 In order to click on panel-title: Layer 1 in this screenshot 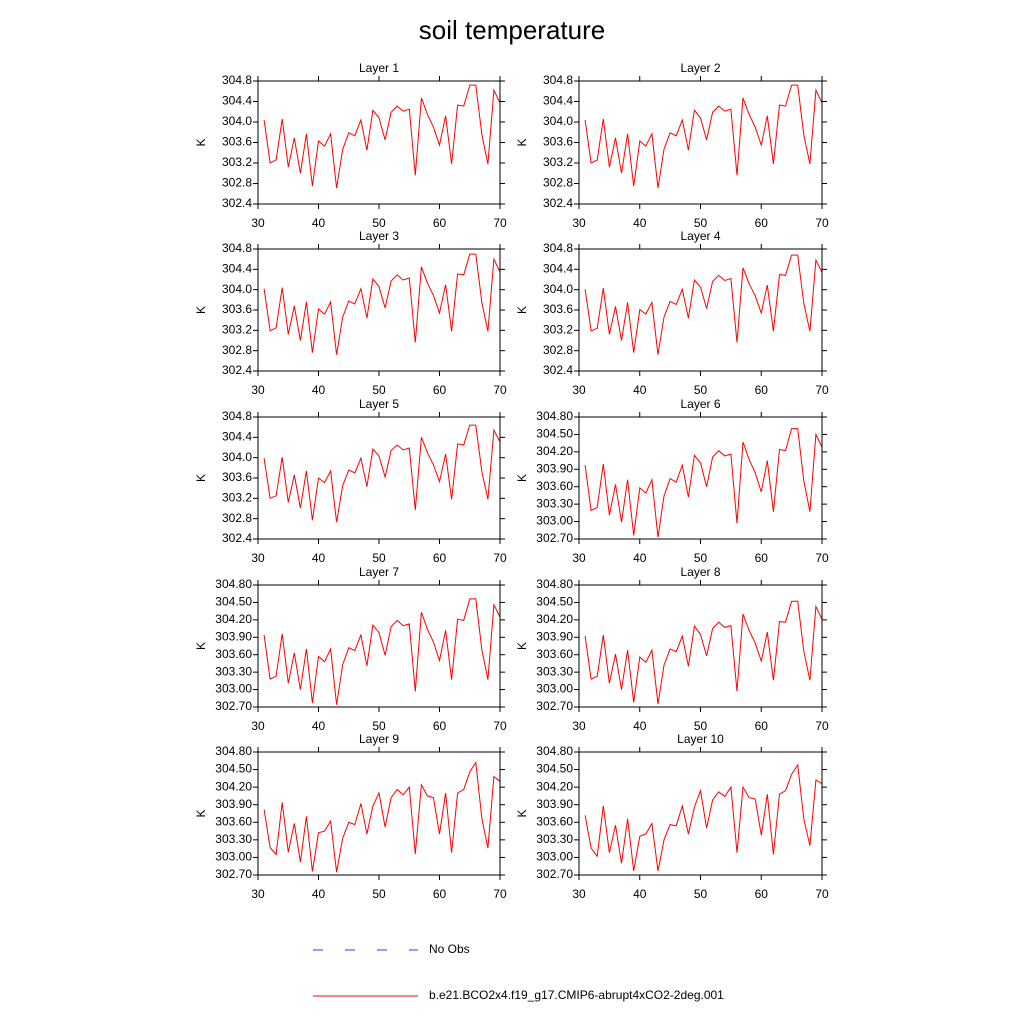, I will do `click(379, 68)`.